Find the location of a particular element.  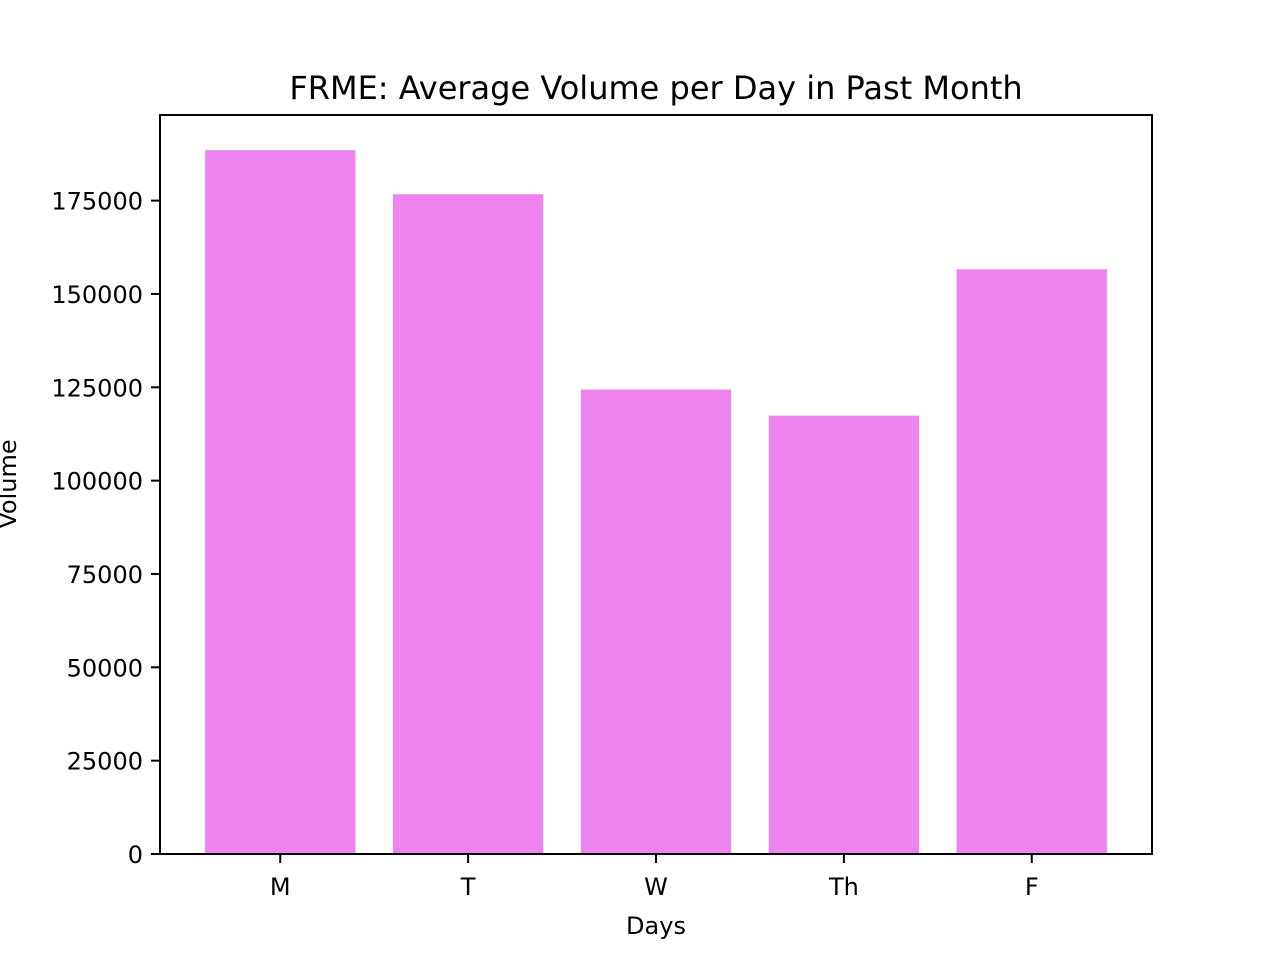

y-tick-label: 50000 is located at coordinates (105, 668).